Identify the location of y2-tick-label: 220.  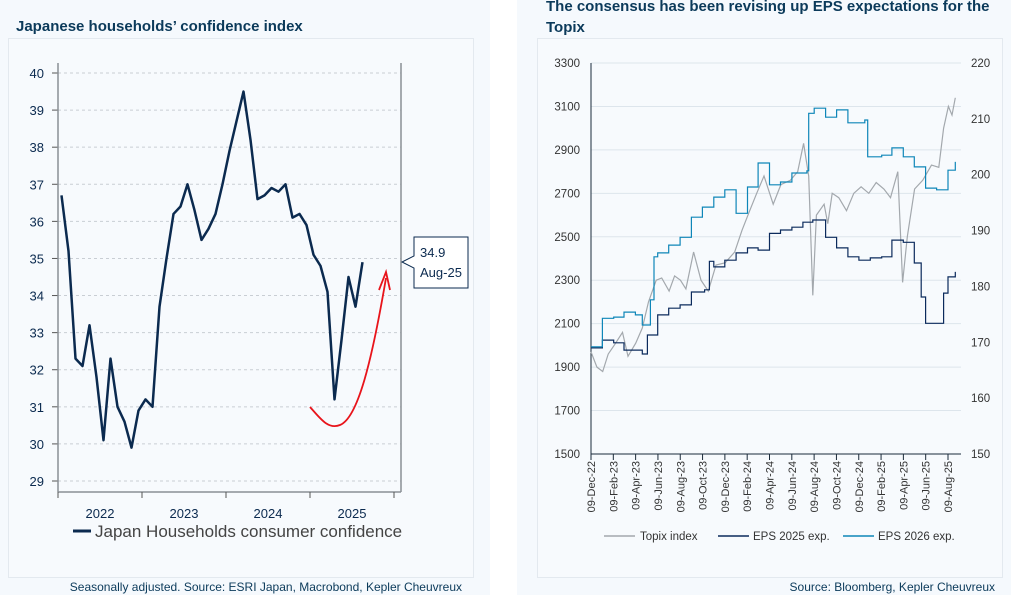
(980, 64).